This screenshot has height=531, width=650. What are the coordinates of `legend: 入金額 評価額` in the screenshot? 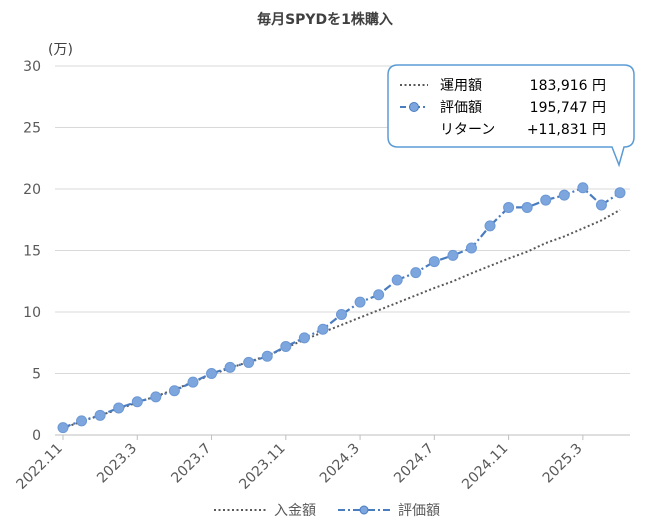 It's located at (327, 511).